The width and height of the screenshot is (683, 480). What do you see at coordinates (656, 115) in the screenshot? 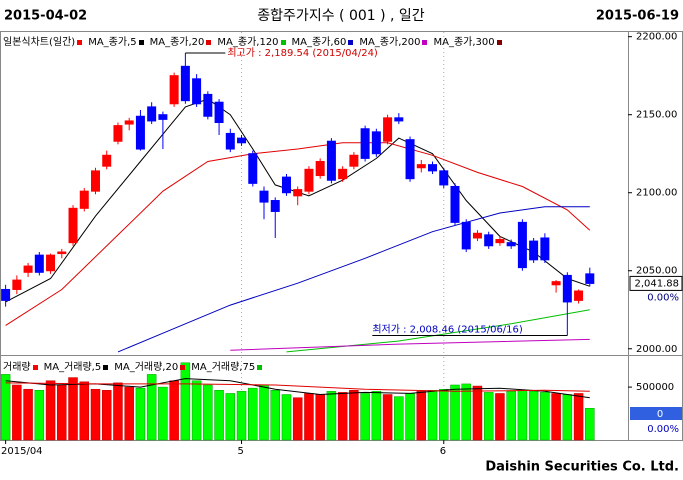
I see `y-tick-label: 2150.00` at bounding box center [656, 115].